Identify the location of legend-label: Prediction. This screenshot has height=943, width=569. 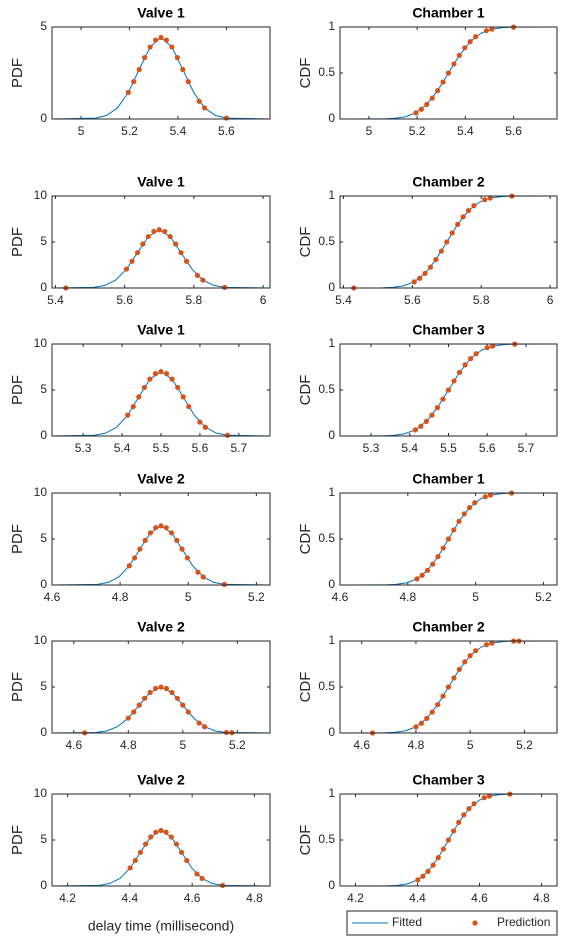
(523, 922).